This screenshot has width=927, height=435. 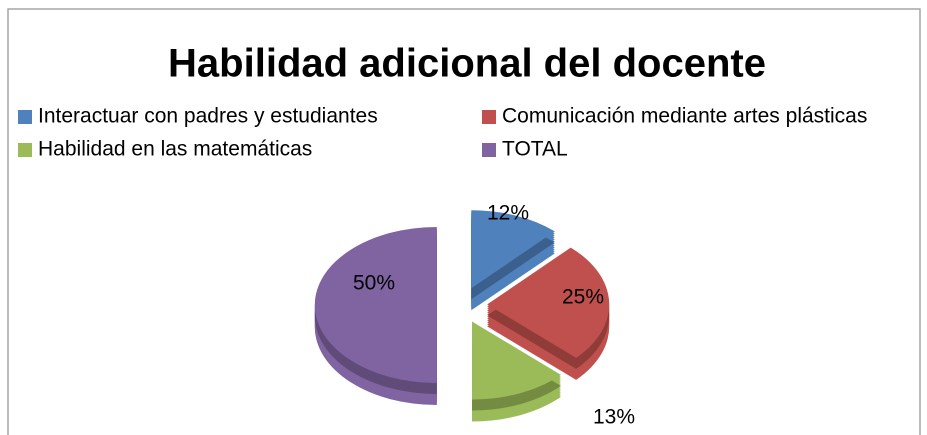 What do you see at coordinates (374, 283) in the screenshot?
I see `data-label: 50%` at bounding box center [374, 283].